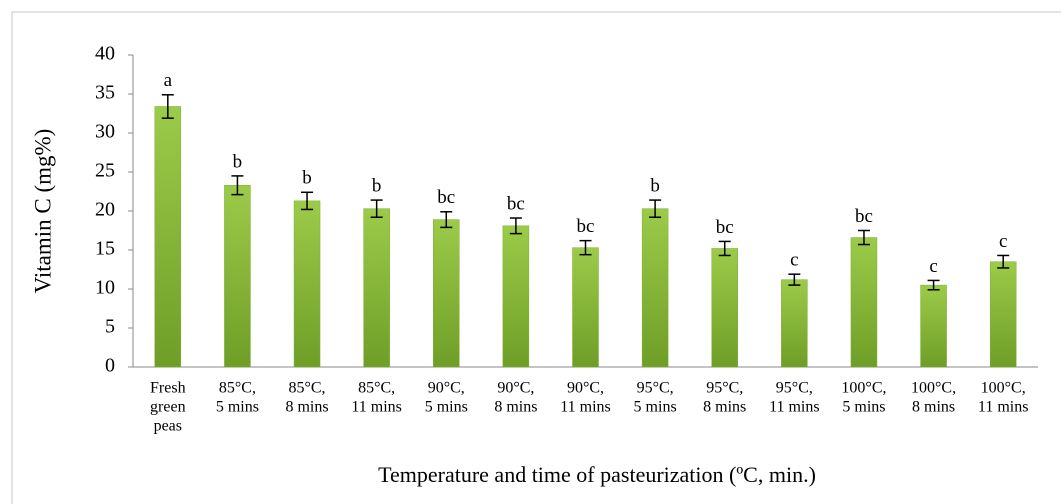 The width and height of the screenshot is (1061, 504). What do you see at coordinates (105, 288) in the screenshot?
I see `y-tick-label: 10` at bounding box center [105, 288].